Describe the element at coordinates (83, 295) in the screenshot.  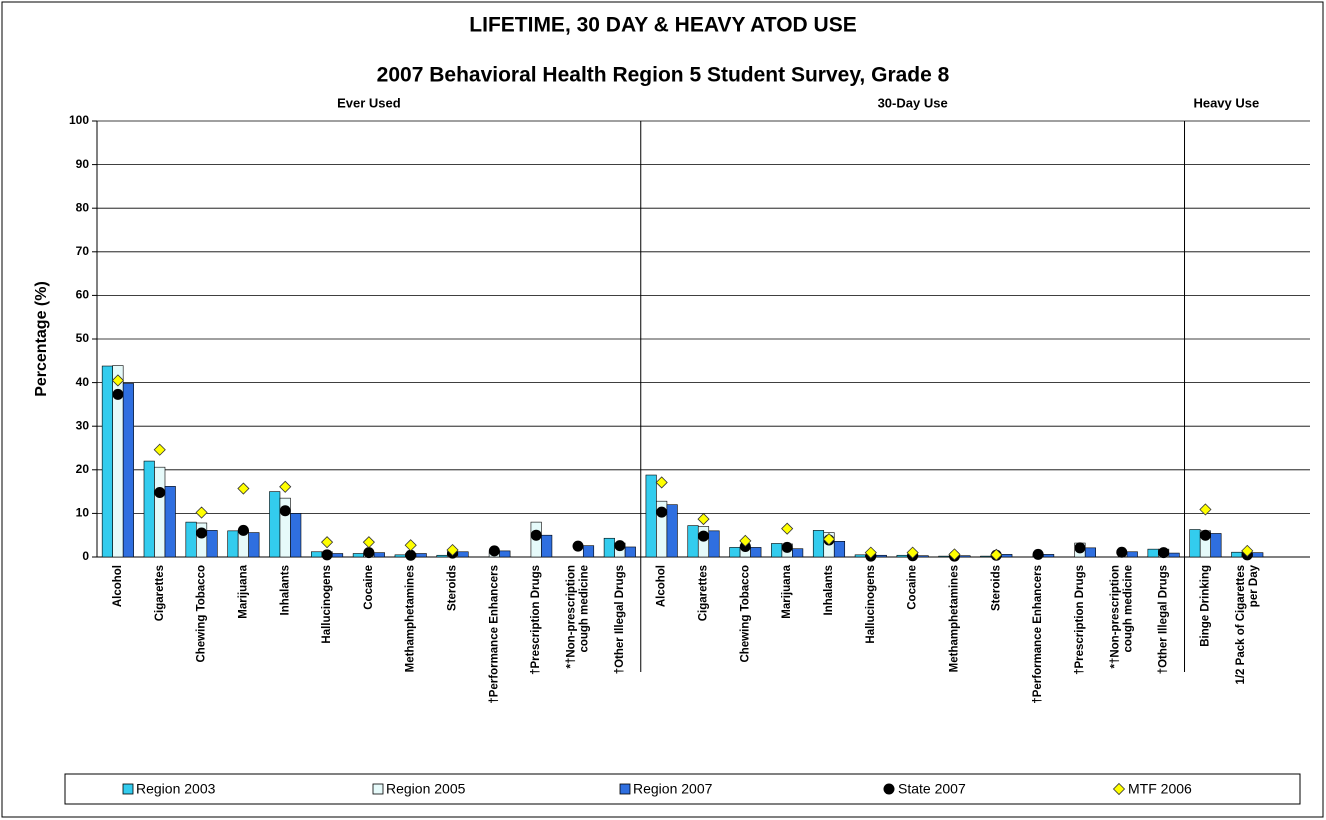
I see `y-tick-label: 60` at that location.